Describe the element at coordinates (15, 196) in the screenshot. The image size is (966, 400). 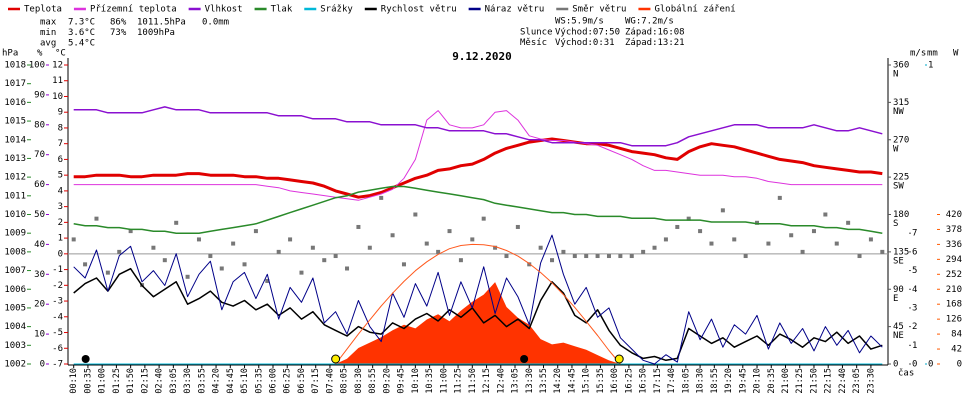
I see `y-tick-label: 1011` at that location.